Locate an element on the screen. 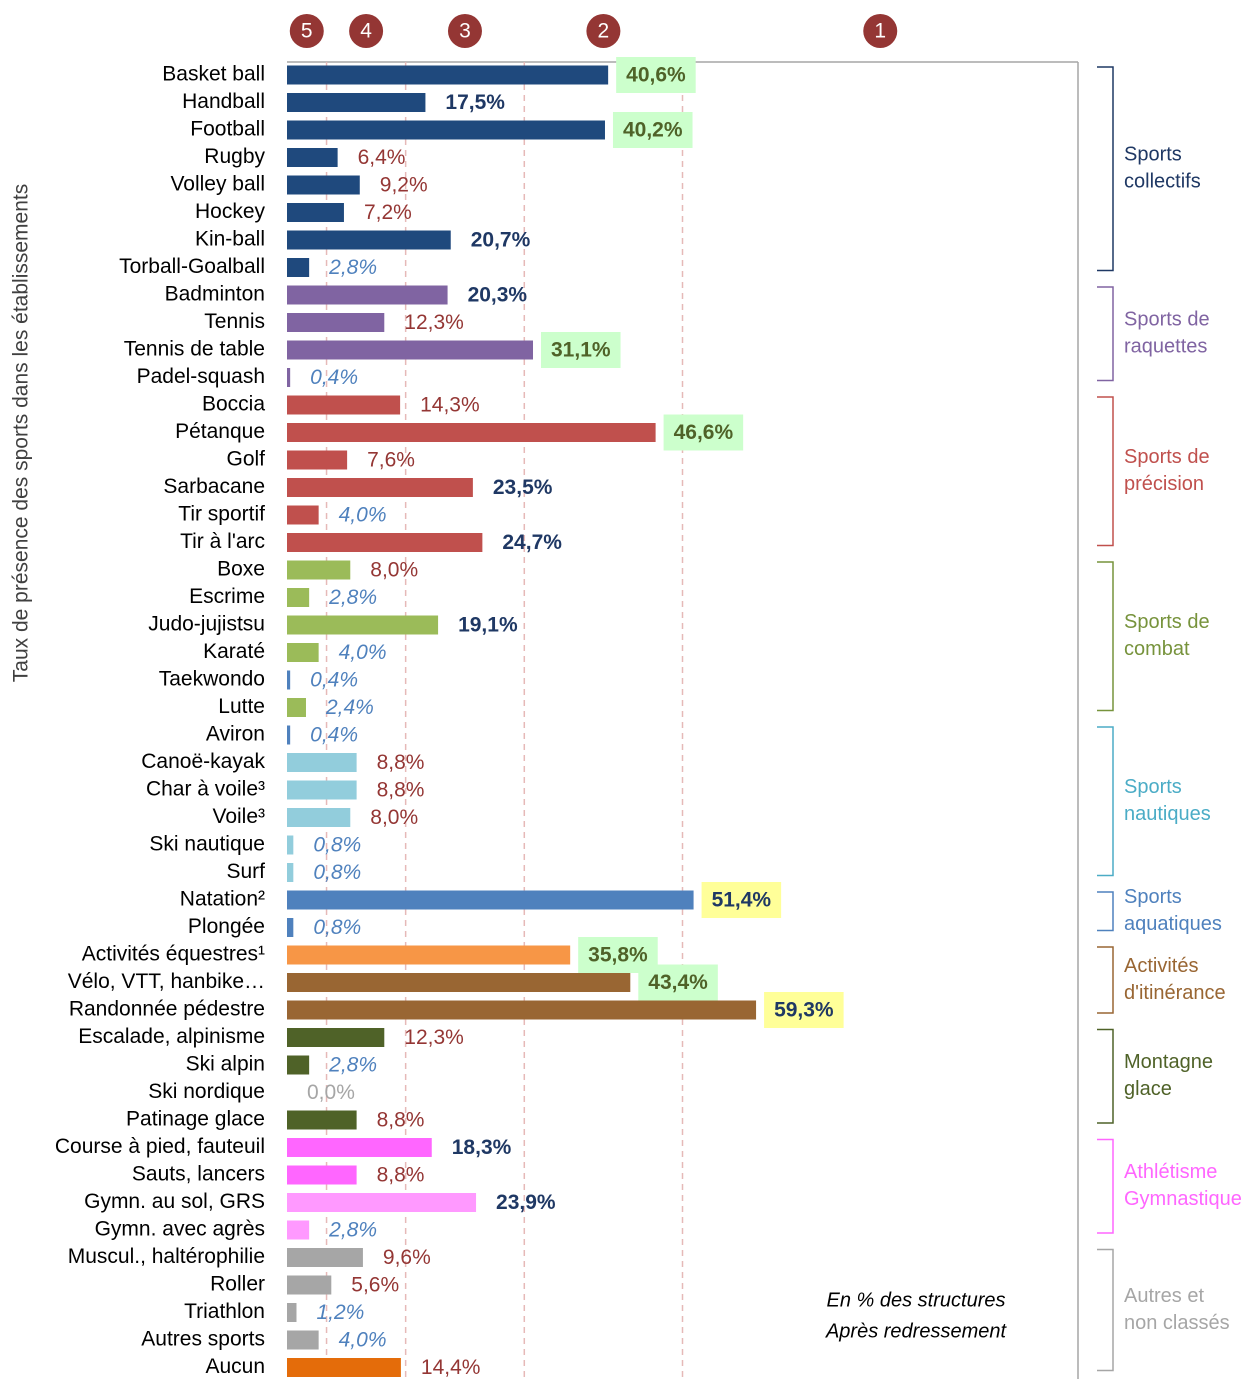 The height and width of the screenshot is (1379, 1256). value-label-group: 12,3% is located at coordinates (434, 1037).